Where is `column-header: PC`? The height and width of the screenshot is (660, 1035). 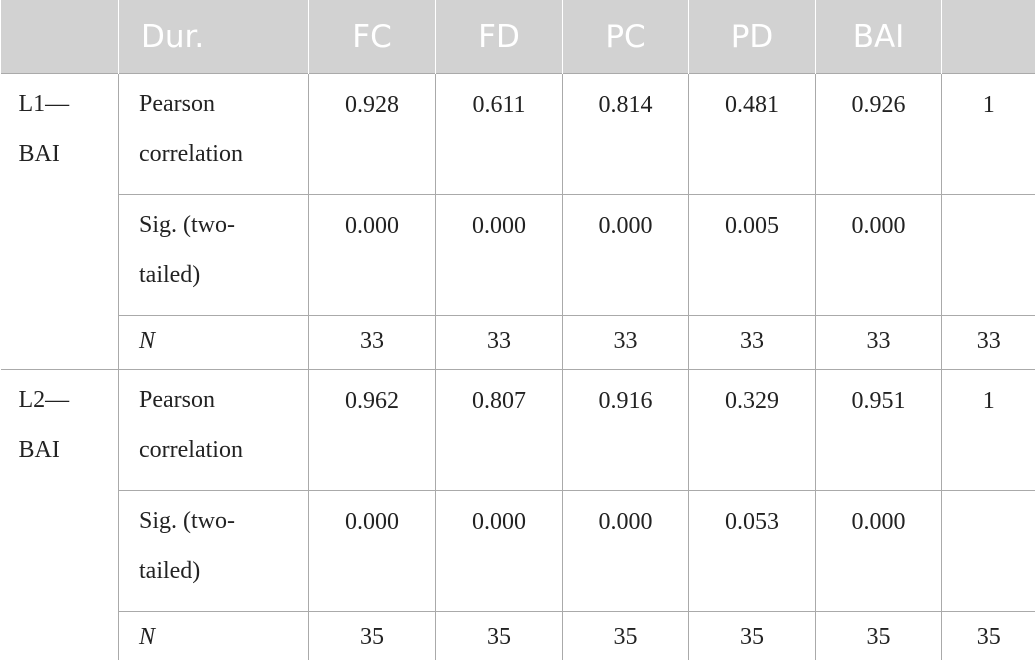 column-header: PC is located at coordinates (625, 37).